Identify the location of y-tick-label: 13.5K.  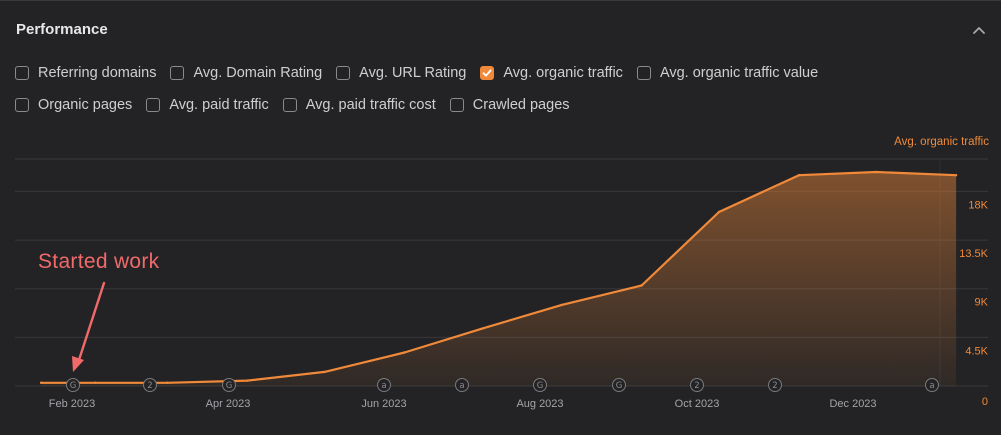
(973, 254).